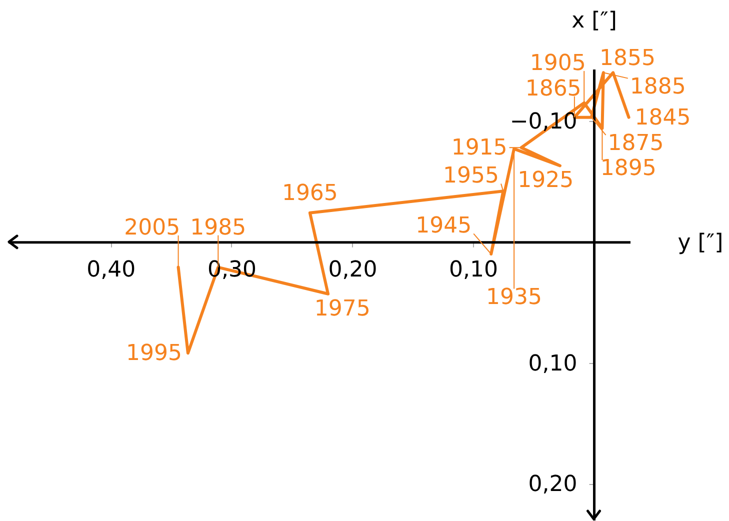 The height and width of the screenshot is (521, 729). What do you see at coordinates (310, 193) in the screenshot?
I see `annotation: 1965` at bounding box center [310, 193].